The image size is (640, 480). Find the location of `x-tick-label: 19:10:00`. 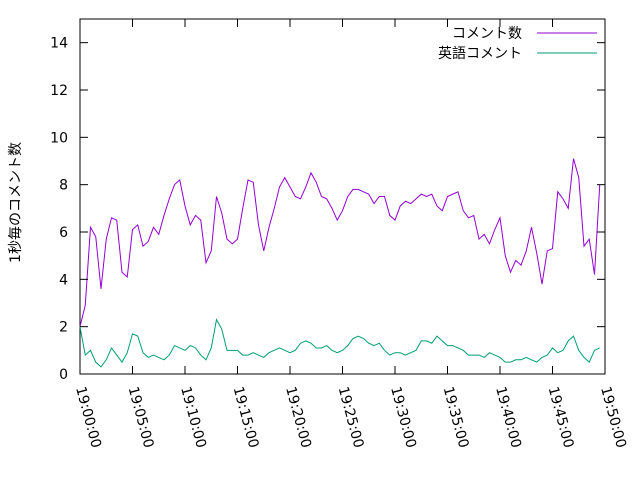

x-tick-label: 19:10:00 is located at coordinates (193, 417).